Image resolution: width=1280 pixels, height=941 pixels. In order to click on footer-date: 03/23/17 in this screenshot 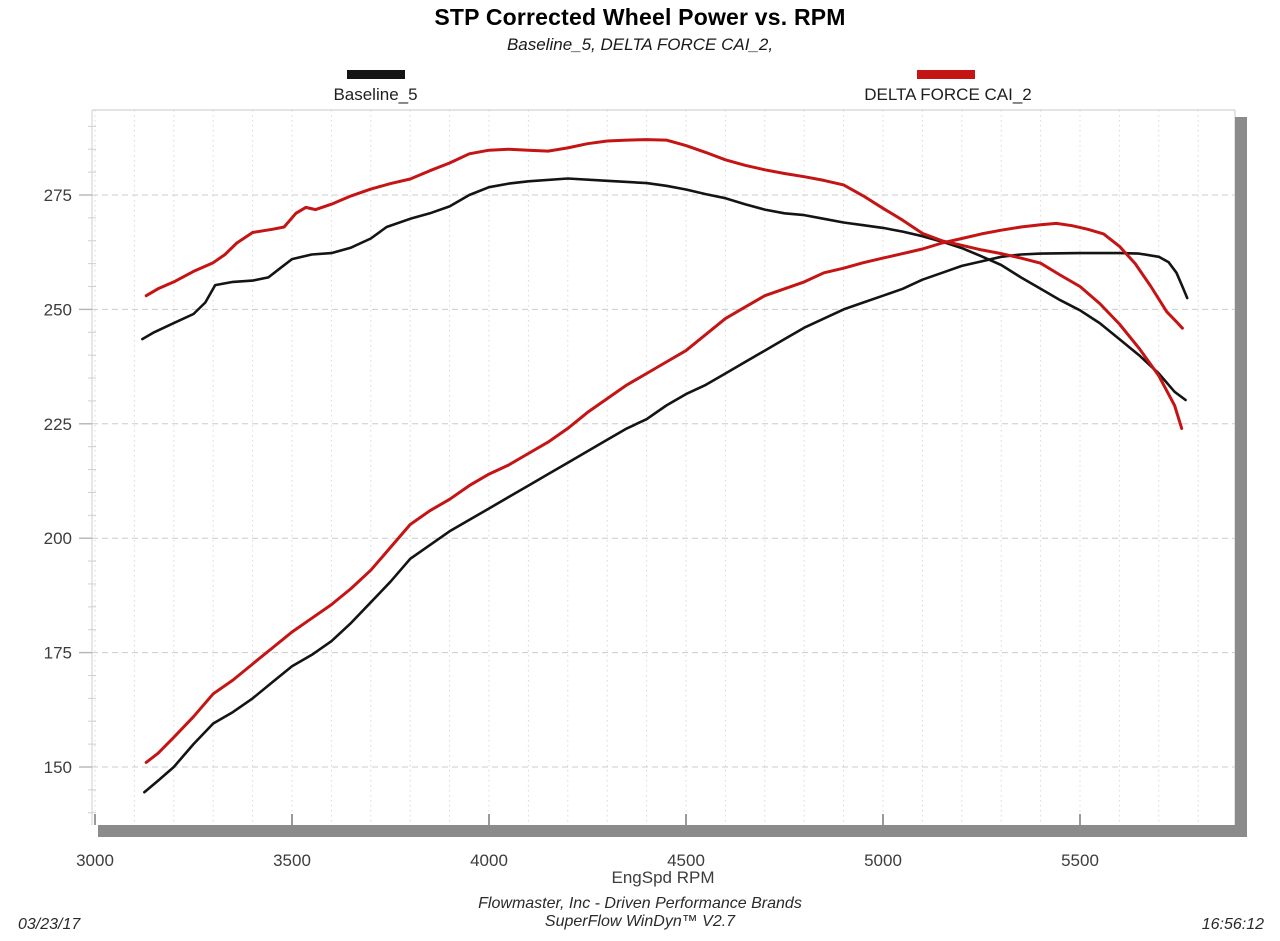, I will do `click(49, 924)`.